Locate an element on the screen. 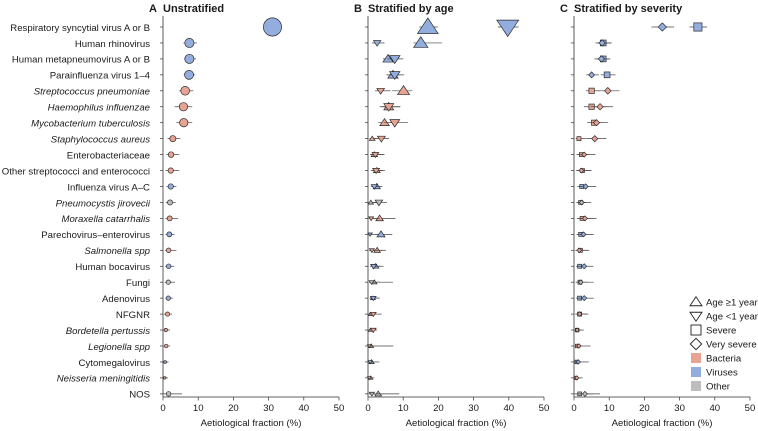  pathogen-label: Fungi is located at coordinates (138, 283).